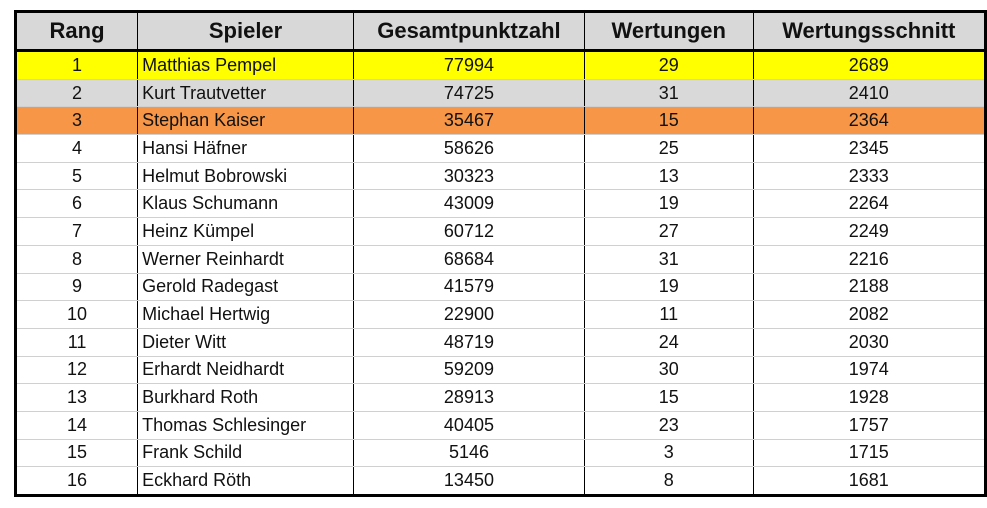 The image size is (987, 508). I want to click on table-row: 5 Helmut Bobrowski 30323 13 2333, so click(500, 176).